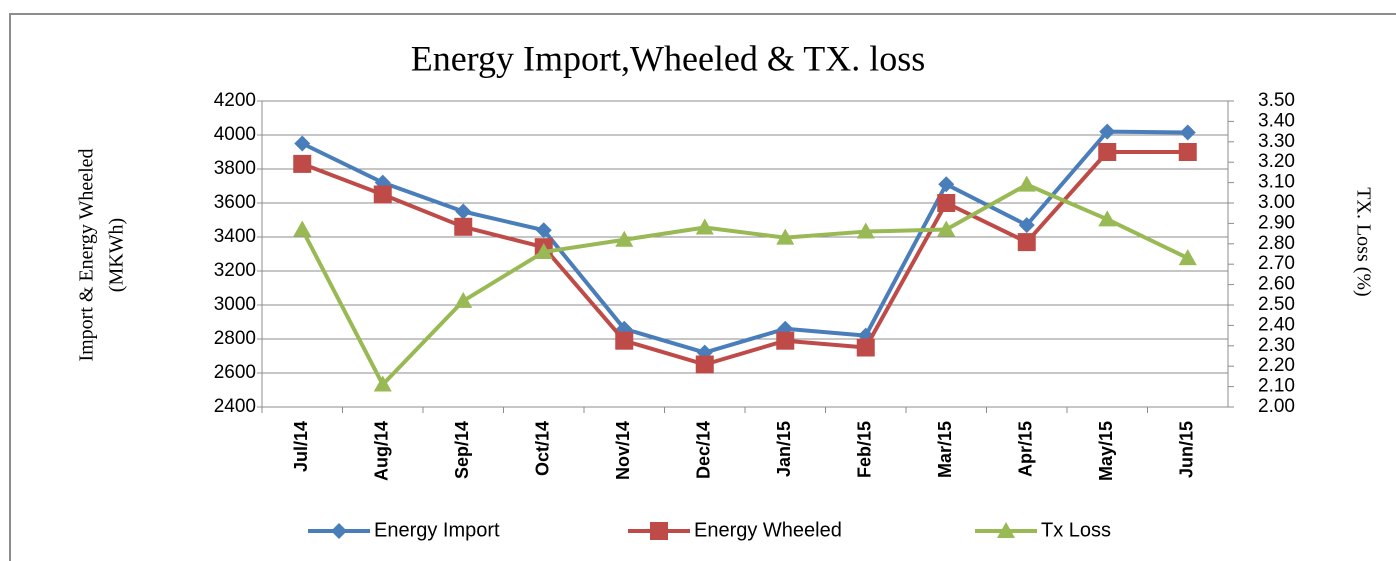  Describe the element at coordinates (543, 448) in the screenshot. I see `x-tick-label: Oct/14` at that location.